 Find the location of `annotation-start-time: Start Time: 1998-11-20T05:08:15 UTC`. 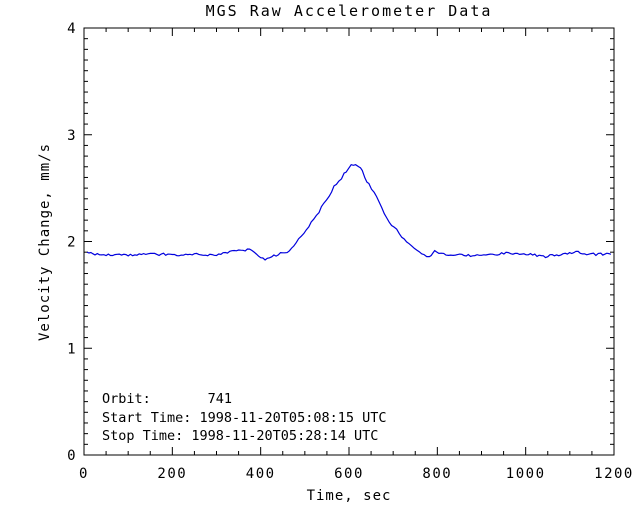

annotation-start-time: Start Time: 1998-11-20T05:08:15 UTC is located at coordinates (244, 417).